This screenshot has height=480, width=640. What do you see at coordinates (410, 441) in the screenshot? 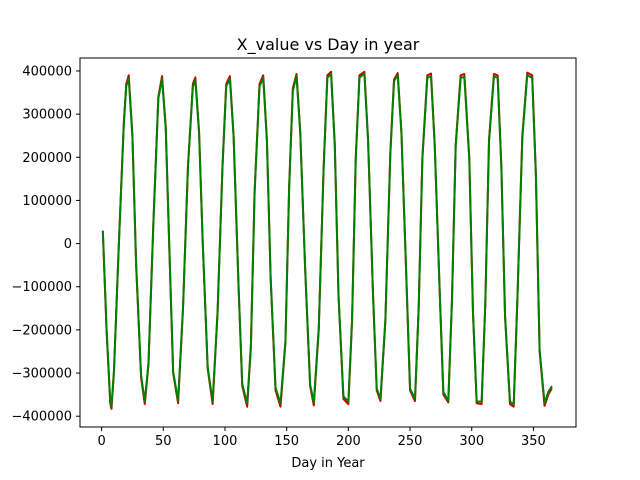
I see `x-tick-label: 250` at bounding box center [410, 441].